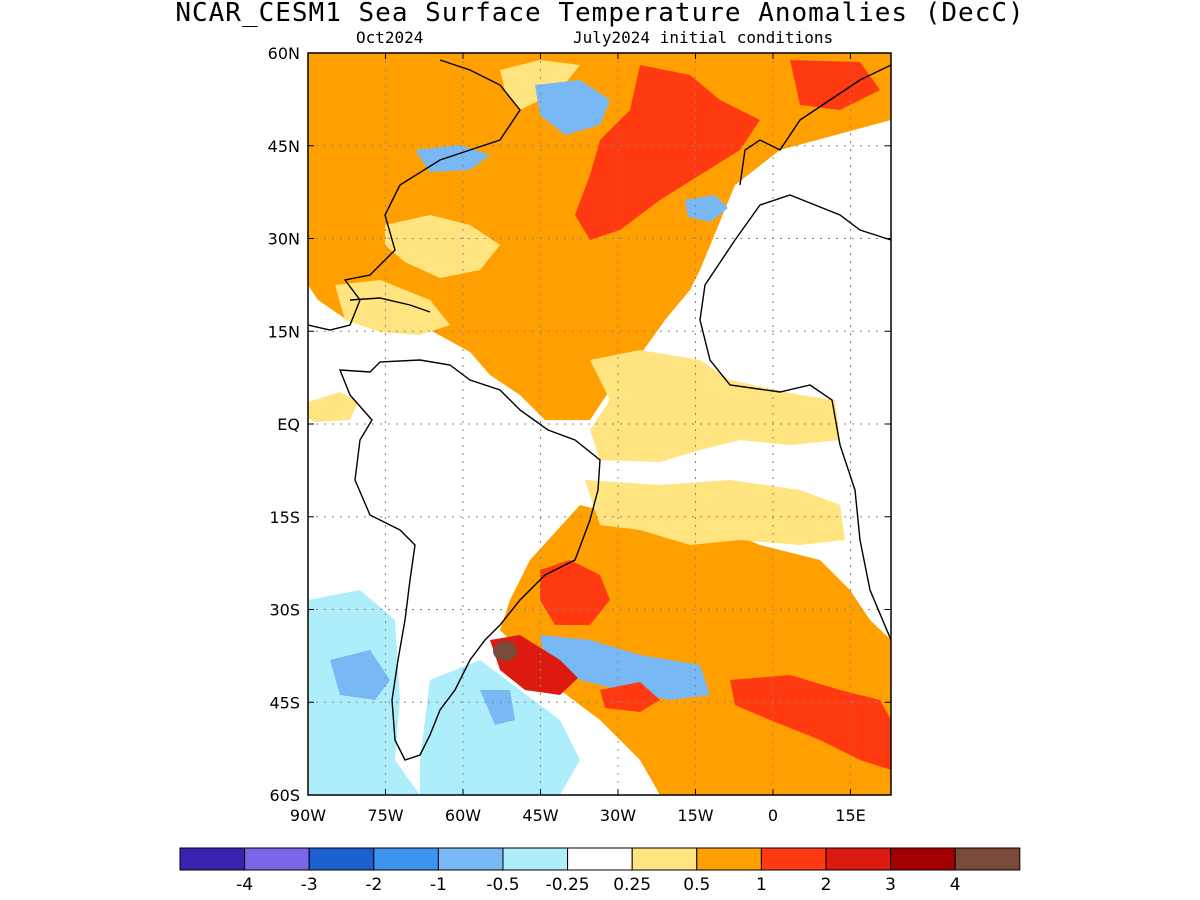  I want to click on colorbar-label: 3, so click(890, 885).